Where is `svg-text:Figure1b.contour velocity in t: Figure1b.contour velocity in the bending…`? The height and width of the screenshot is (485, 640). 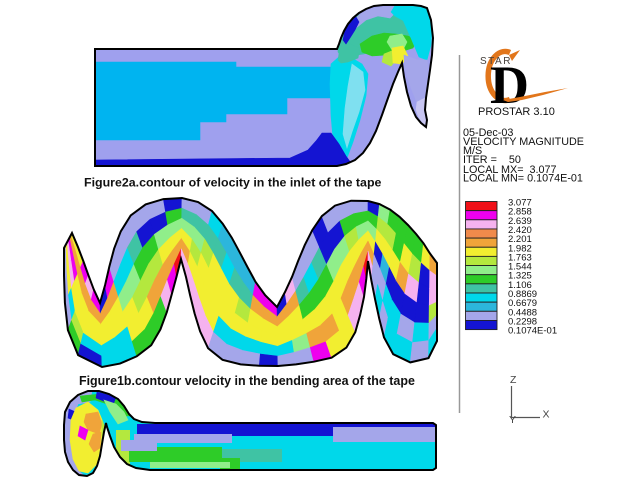 svg-text:Figure1b.contour velocity in t: Figure1b.contour velocity in the bending… is located at coordinates (247, 381).